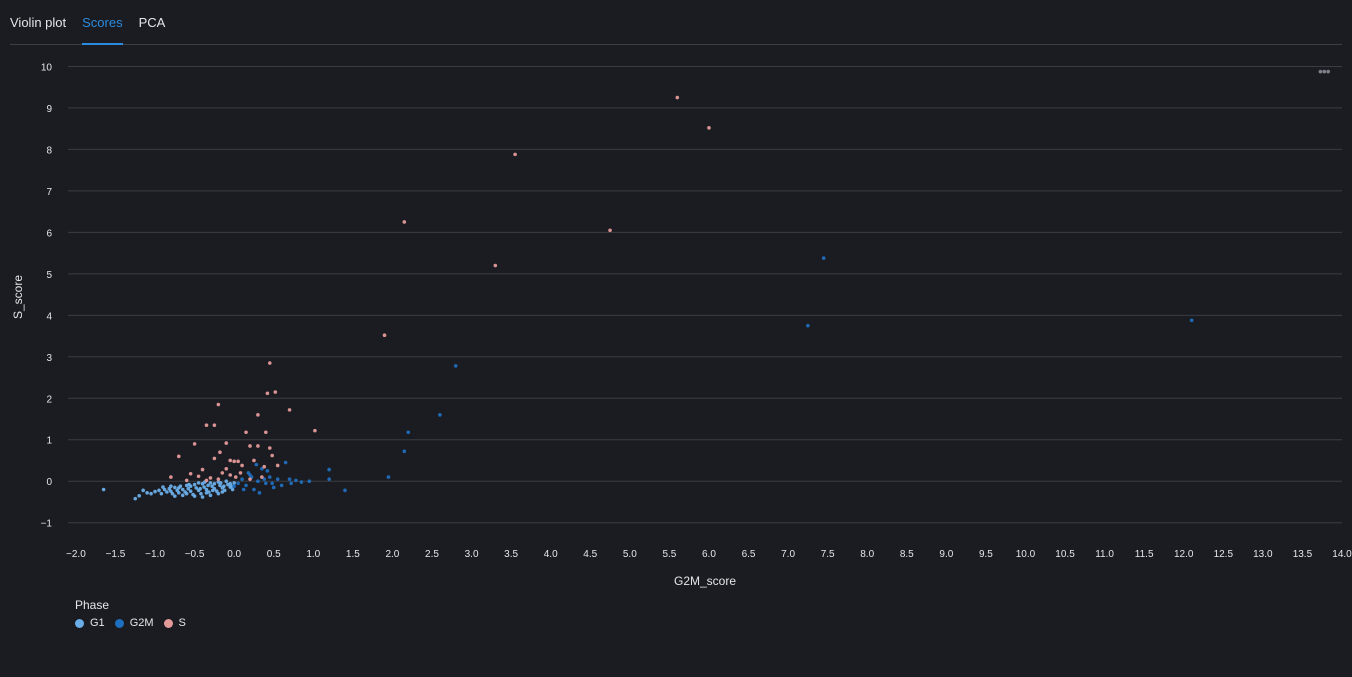  I want to click on more-horizontal-icon: •••, so click(1324, 71).